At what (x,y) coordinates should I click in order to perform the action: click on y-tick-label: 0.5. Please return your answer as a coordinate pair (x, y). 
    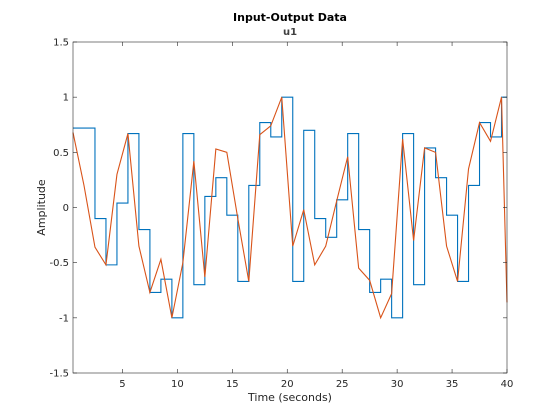
    Looking at the image, I should click on (61, 153).